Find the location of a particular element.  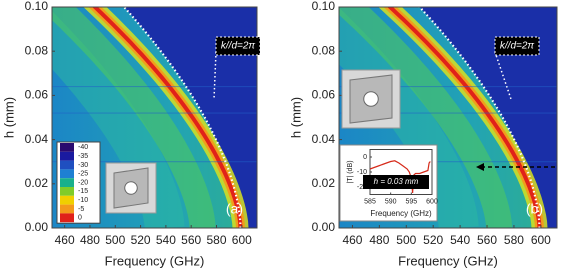

colorbar-label: -35 is located at coordinates (83, 156).